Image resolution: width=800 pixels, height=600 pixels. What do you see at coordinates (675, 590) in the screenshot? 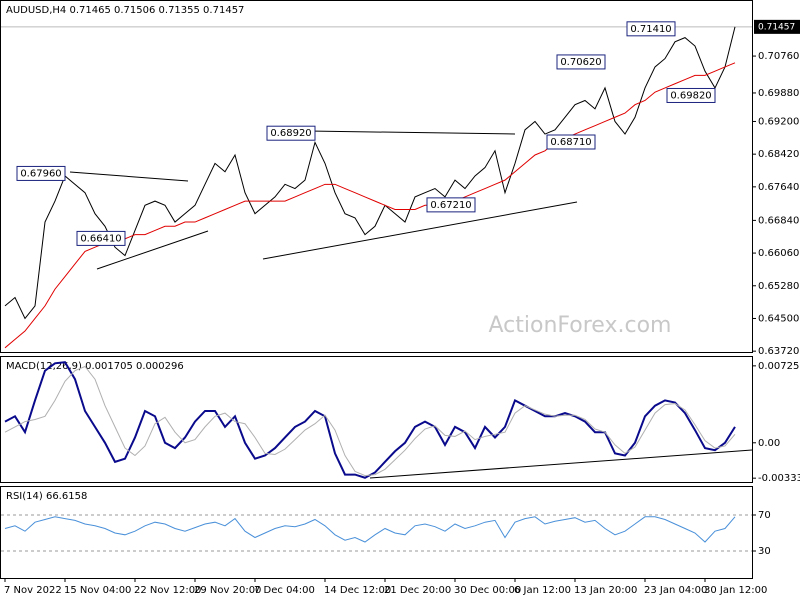
I see `x-tick-label: 23 Jan 04:00` at bounding box center [675, 590].